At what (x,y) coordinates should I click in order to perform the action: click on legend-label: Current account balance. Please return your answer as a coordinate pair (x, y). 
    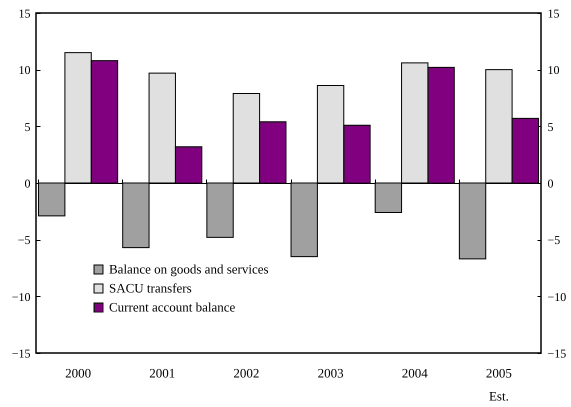
    Looking at the image, I should click on (172, 307).